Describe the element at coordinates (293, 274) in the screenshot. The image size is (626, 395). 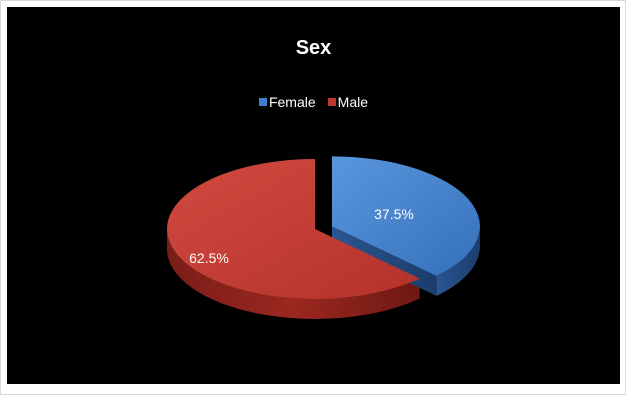
I see `pie-slice-male-side` at that location.